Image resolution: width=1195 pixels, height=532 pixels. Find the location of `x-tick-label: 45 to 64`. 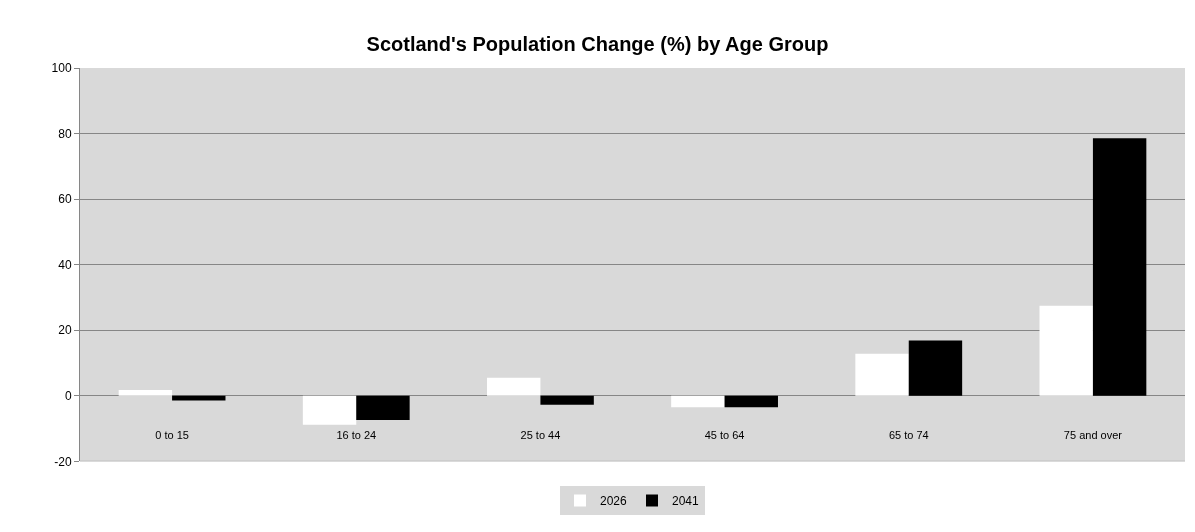

x-tick-label: 45 to 64 is located at coordinates (724, 434).